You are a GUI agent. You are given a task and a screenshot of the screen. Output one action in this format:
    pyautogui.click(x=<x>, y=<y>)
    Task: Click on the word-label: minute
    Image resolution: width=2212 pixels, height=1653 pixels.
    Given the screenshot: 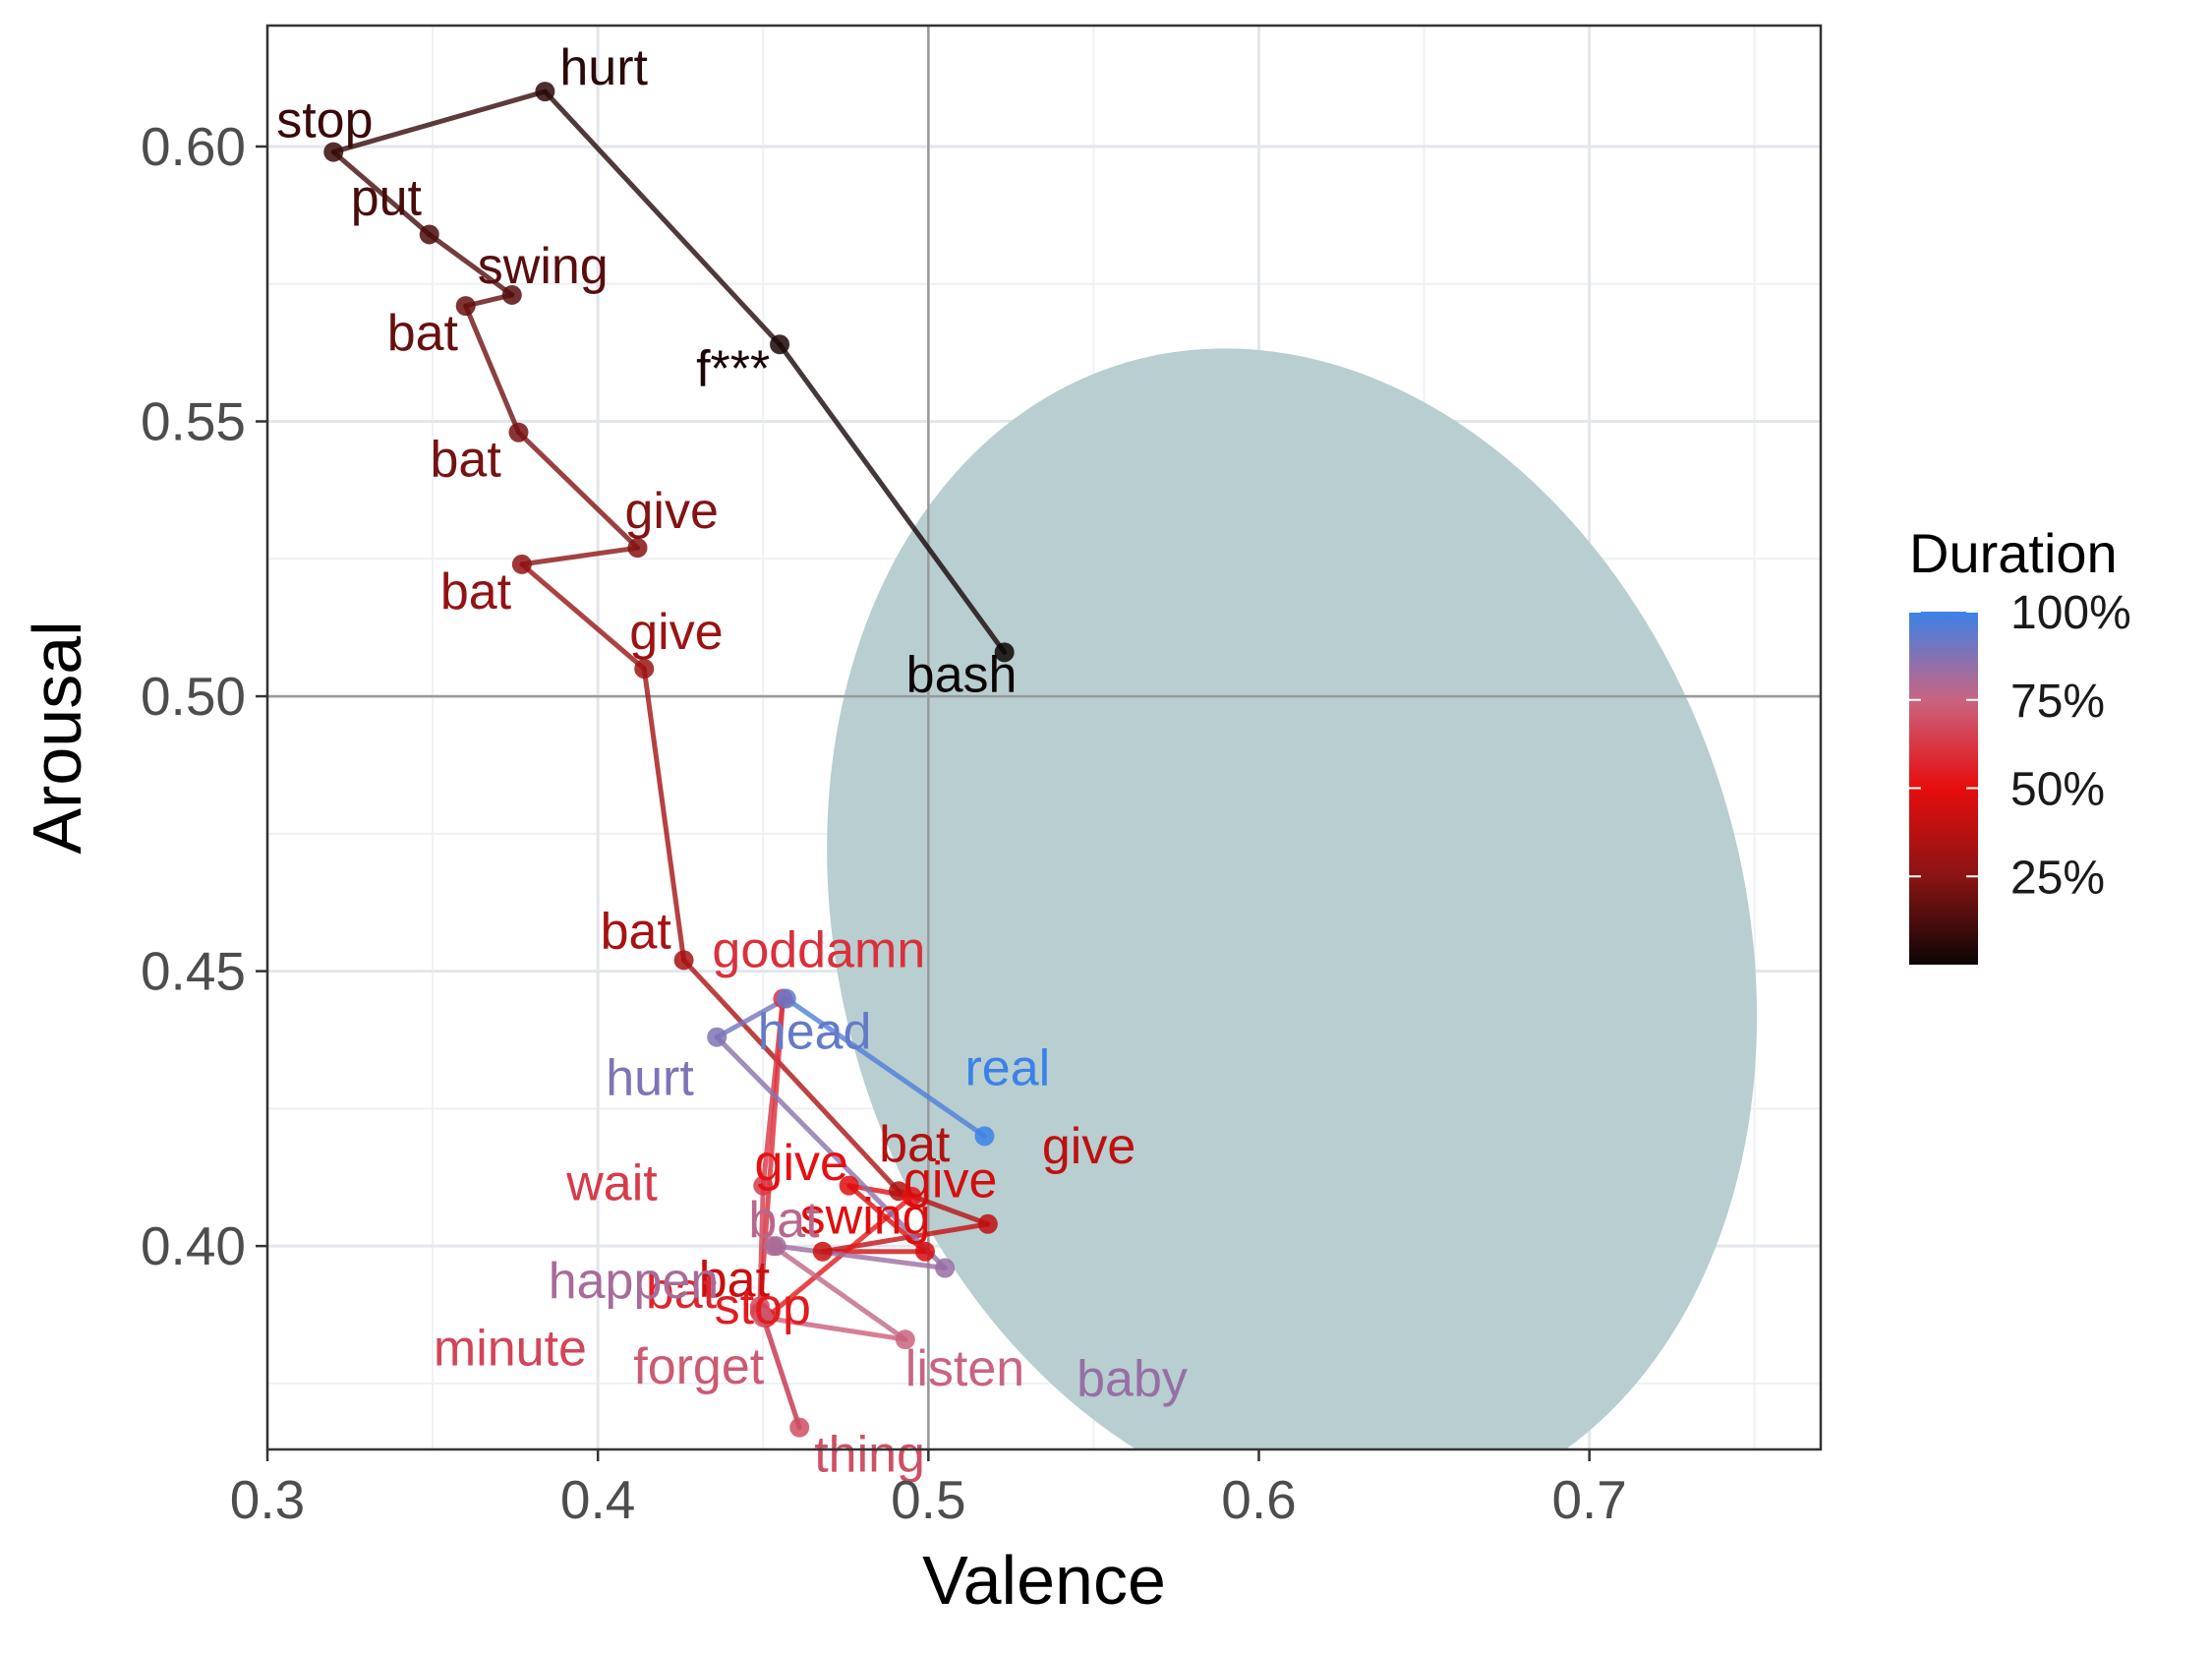 What is the action you would take?
    pyautogui.click(x=511, y=1349)
    